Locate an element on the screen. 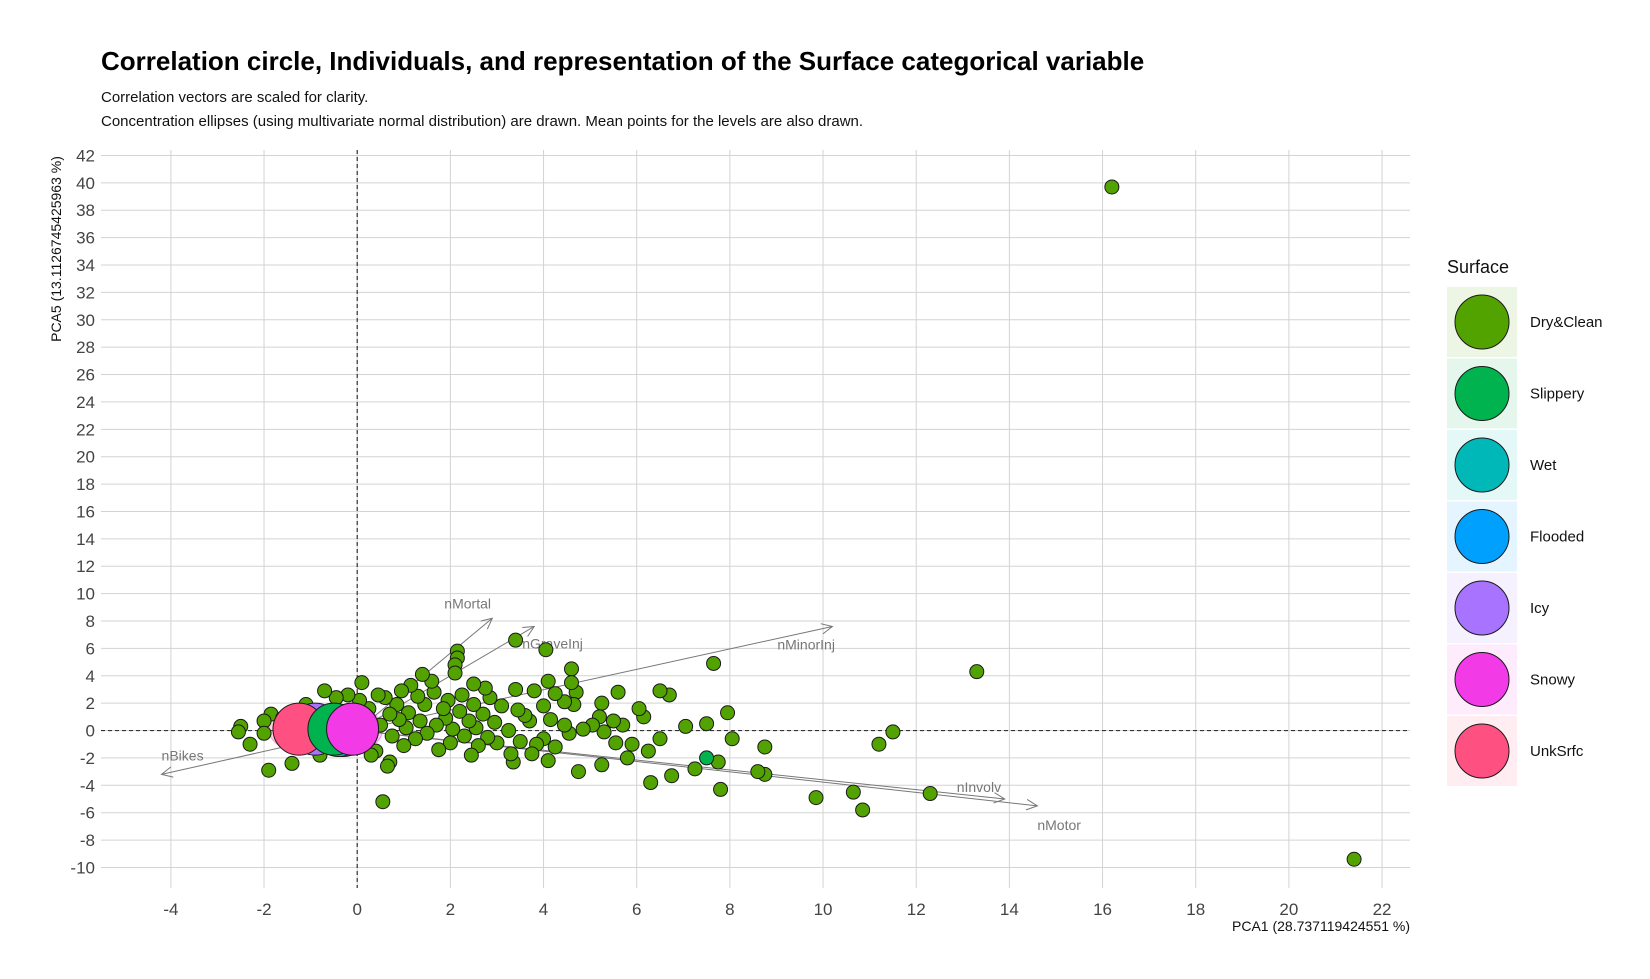  vector-label: nMortal is located at coordinates (467, 603).